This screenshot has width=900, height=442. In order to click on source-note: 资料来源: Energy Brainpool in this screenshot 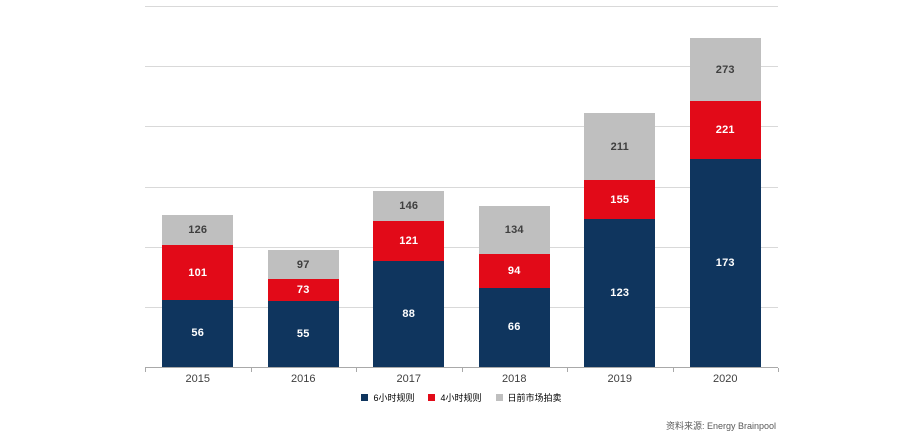, I will do `click(720, 426)`.